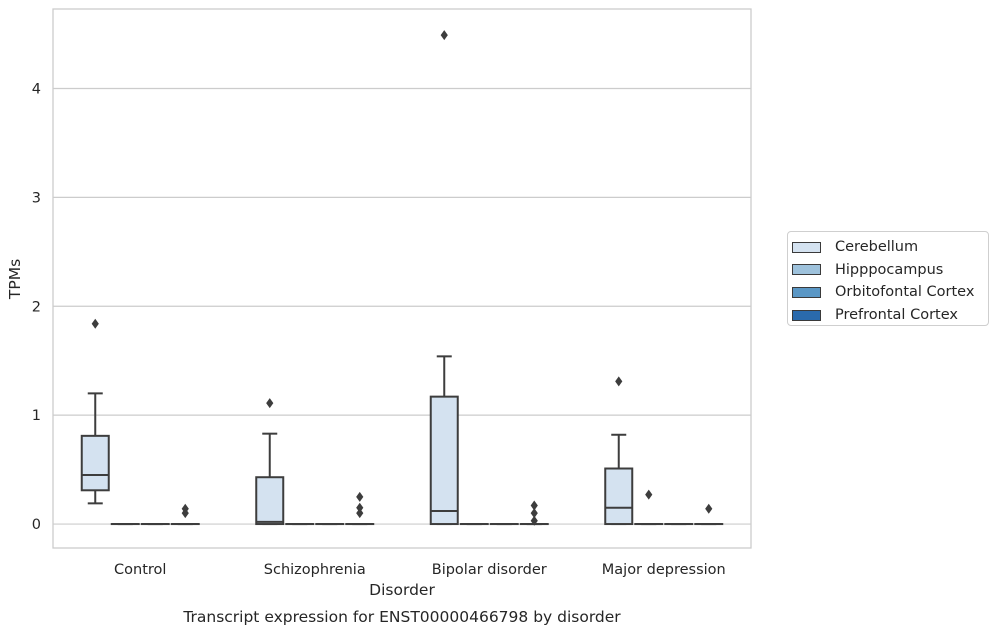 The width and height of the screenshot is (999, 634). What do you see at coordinates (896, 315) in the screenshot?
I see `legend-label: Prefrontal Cortex` at bounding box center [896, 315].